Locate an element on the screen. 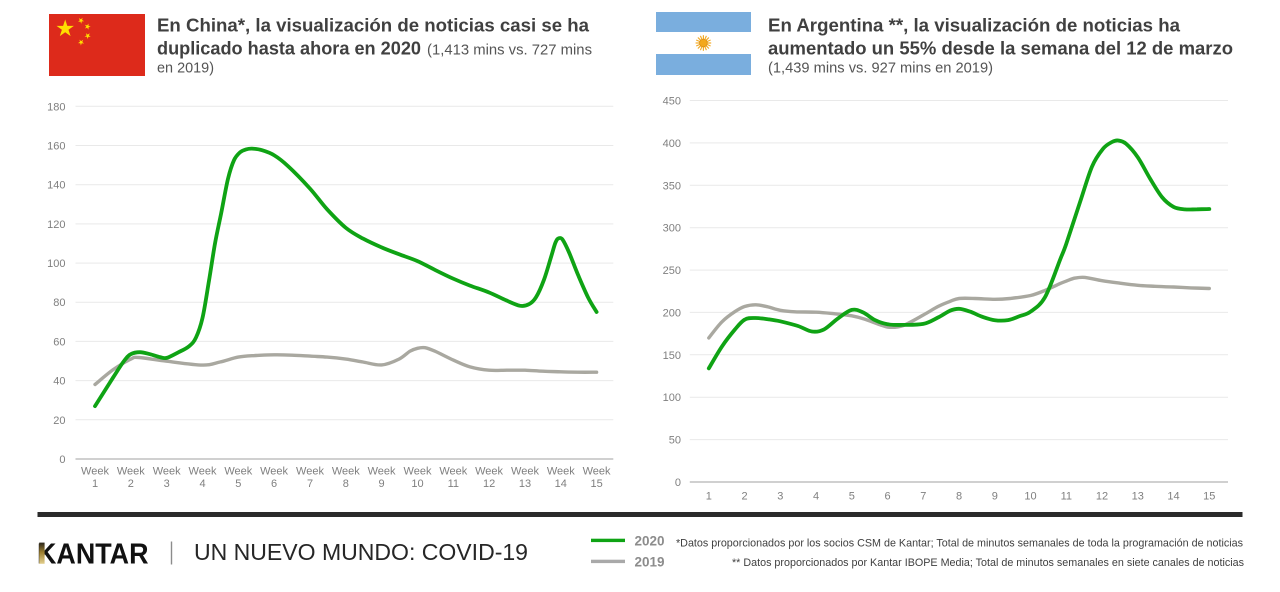 This screenshot has height=592, width=1280. svg-text: 60 is located at coordinates (59, 342).